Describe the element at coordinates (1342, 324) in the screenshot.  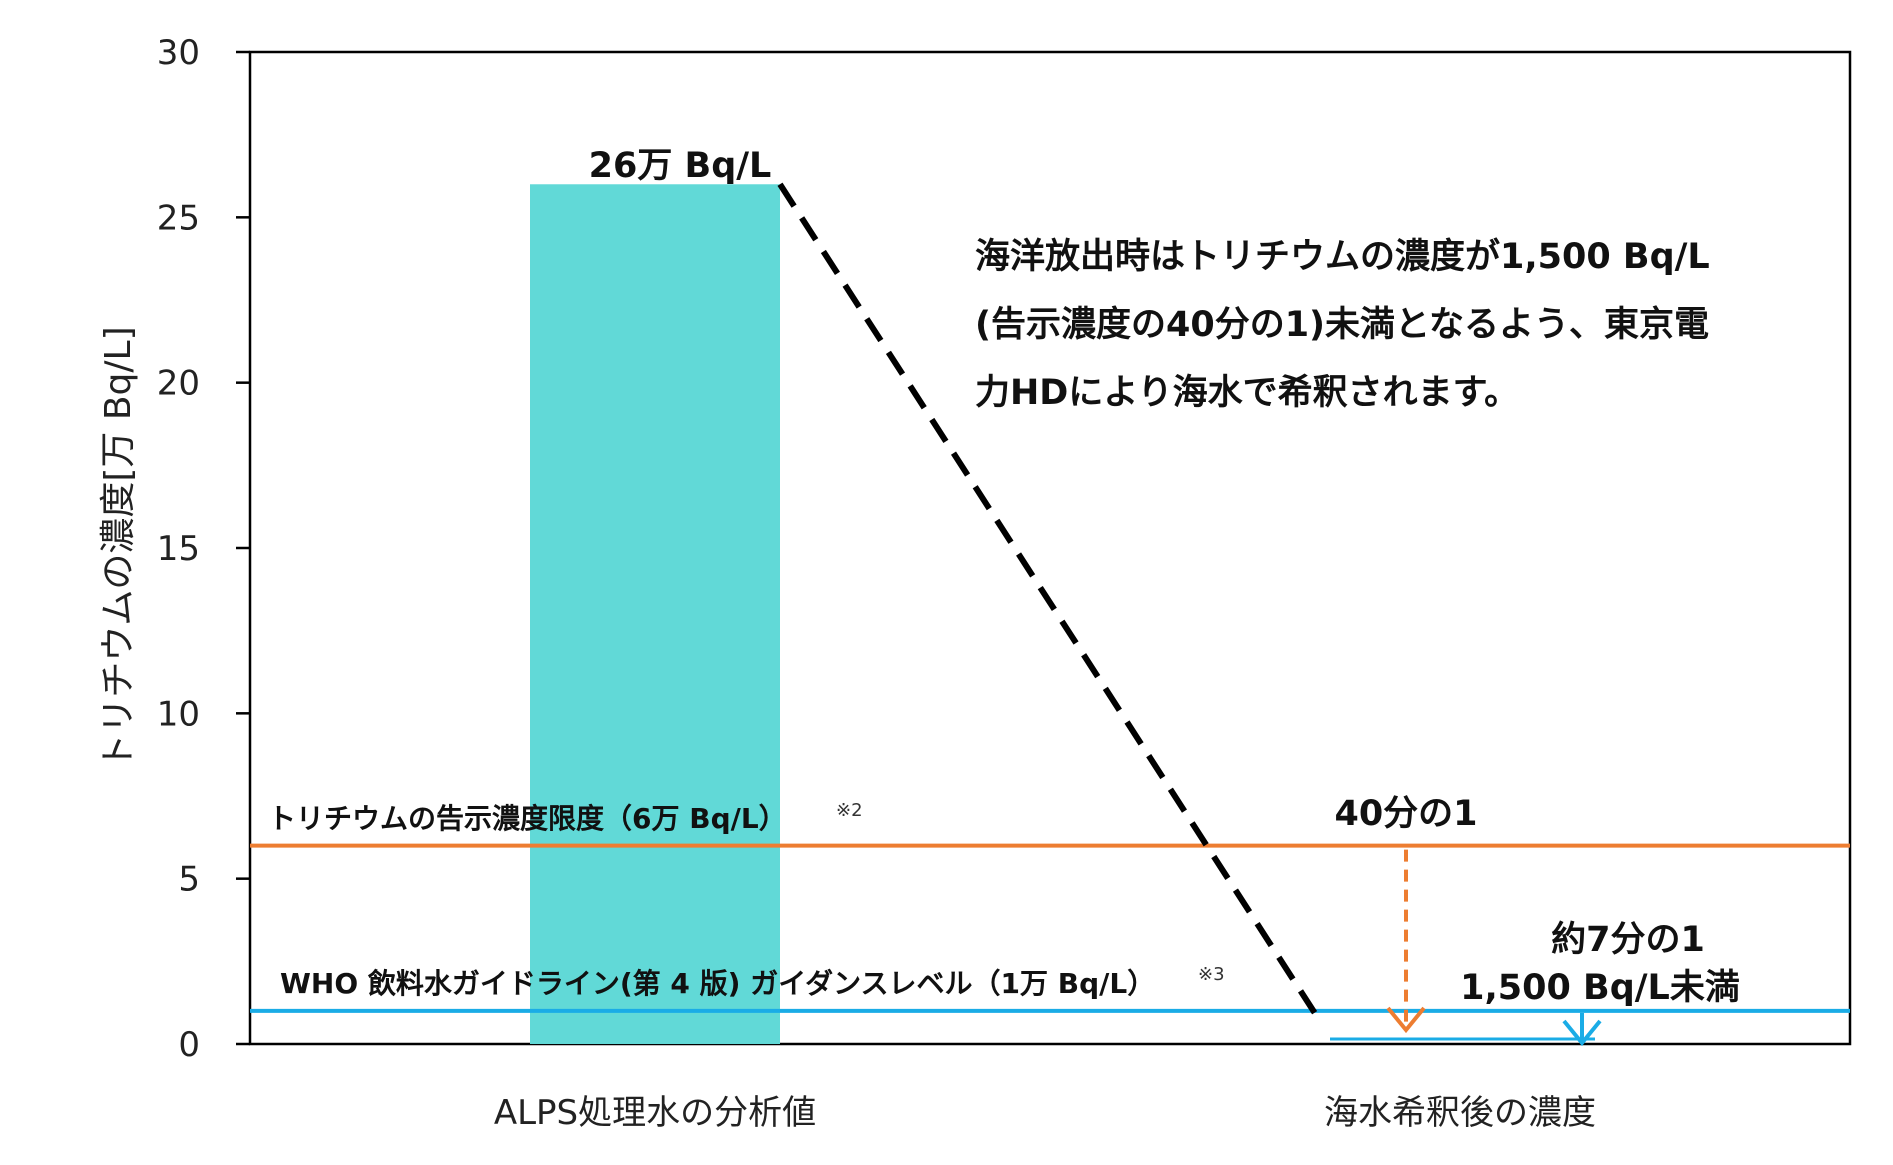
I see `annotation-line-2: (告示濃度の40分の1)未満となるよう、東京電` at that location.